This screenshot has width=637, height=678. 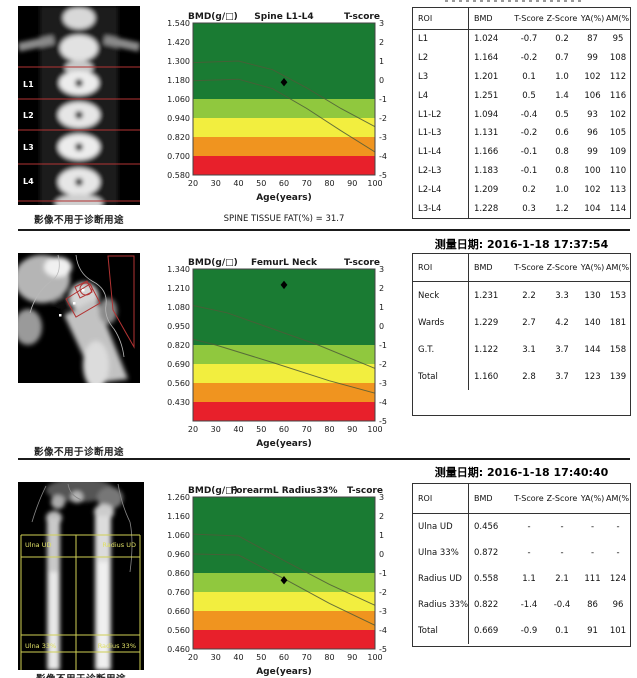 I want to click on tick-label: 20, so click(x=193, y=183).